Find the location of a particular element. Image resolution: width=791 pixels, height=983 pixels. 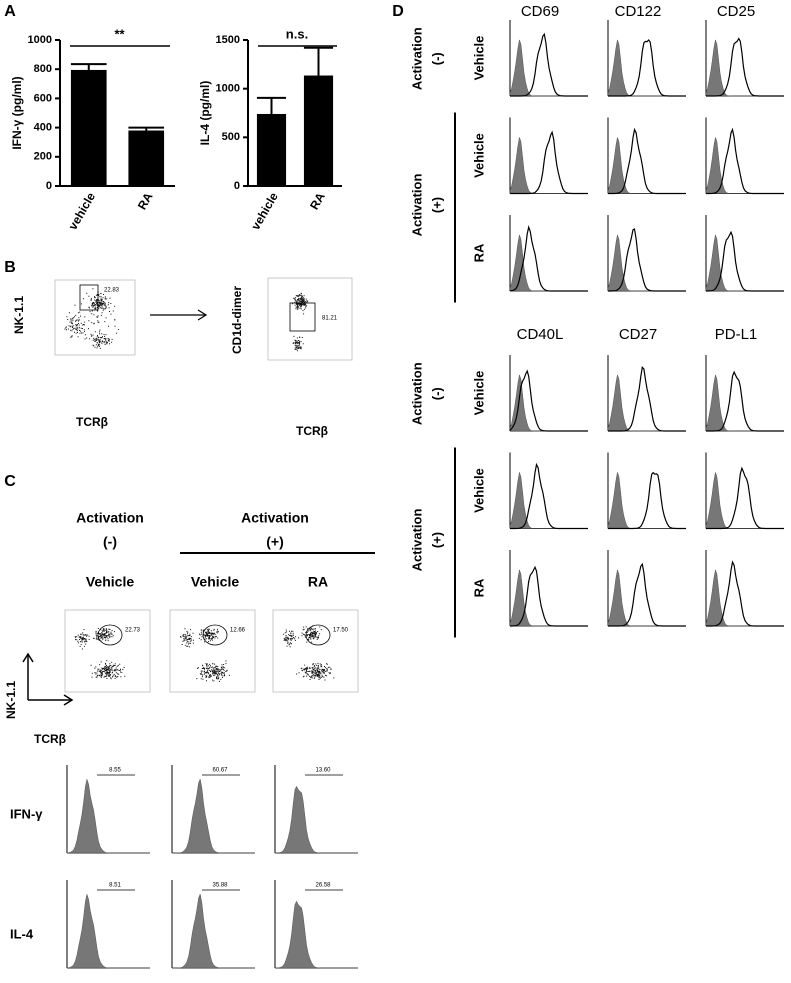

panel-label: A is located at coordinates (10, 11).